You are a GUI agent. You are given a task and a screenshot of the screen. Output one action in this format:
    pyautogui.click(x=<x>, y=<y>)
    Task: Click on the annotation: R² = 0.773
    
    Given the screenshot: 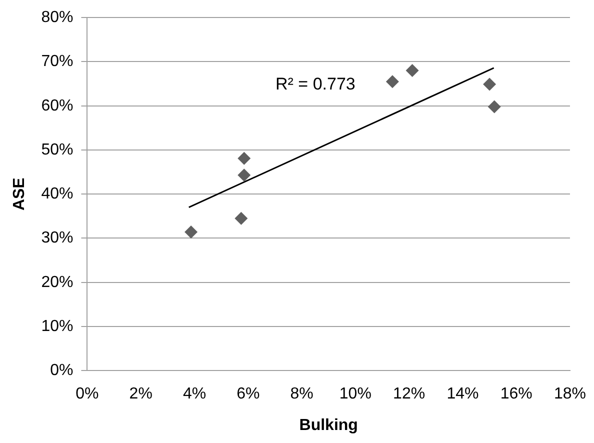 What is the action you would take?
    pyautogui.click(x=316, y=84)
    